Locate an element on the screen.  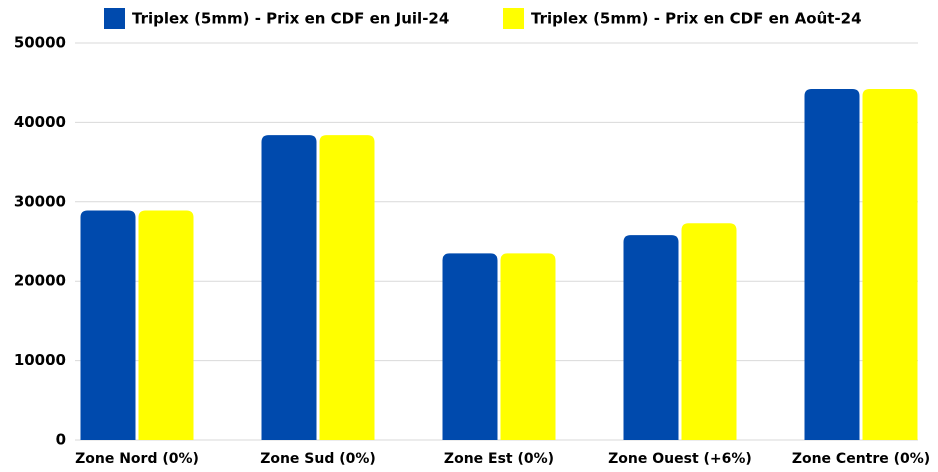
x-tick-label: Zone Nord (0%) is located at coordinates (137, 459).